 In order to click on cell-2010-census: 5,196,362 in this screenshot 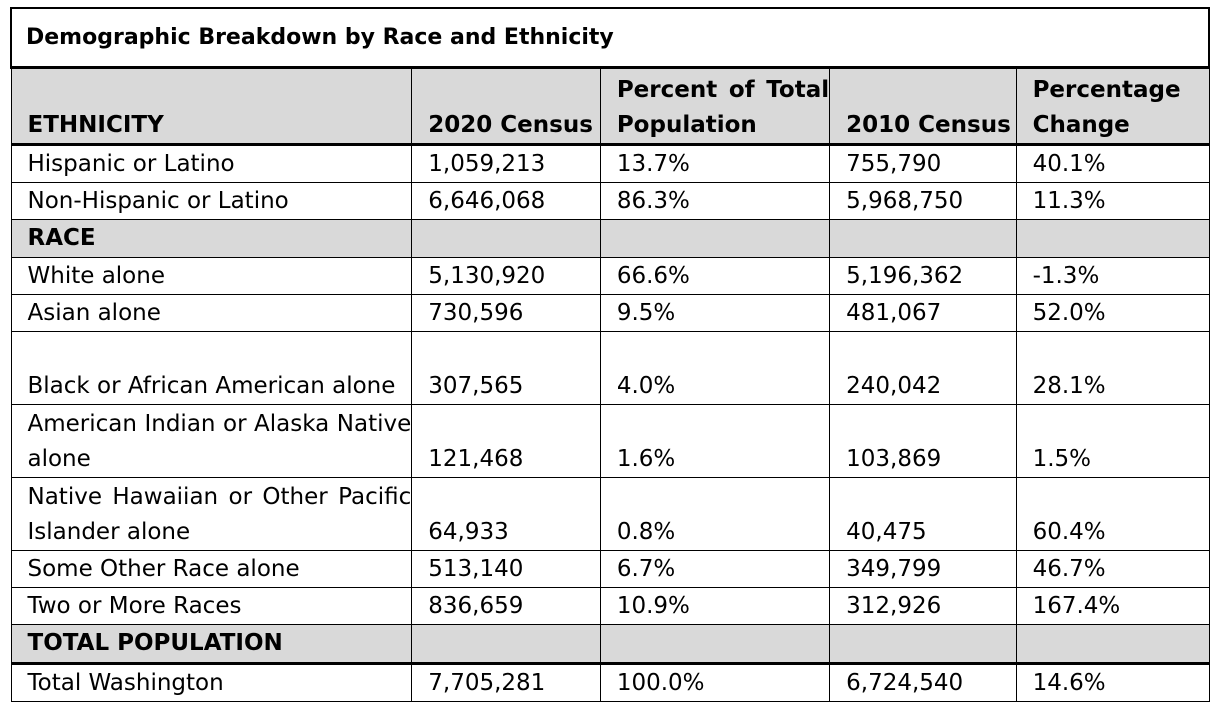, I will do `click(923, 276)`.